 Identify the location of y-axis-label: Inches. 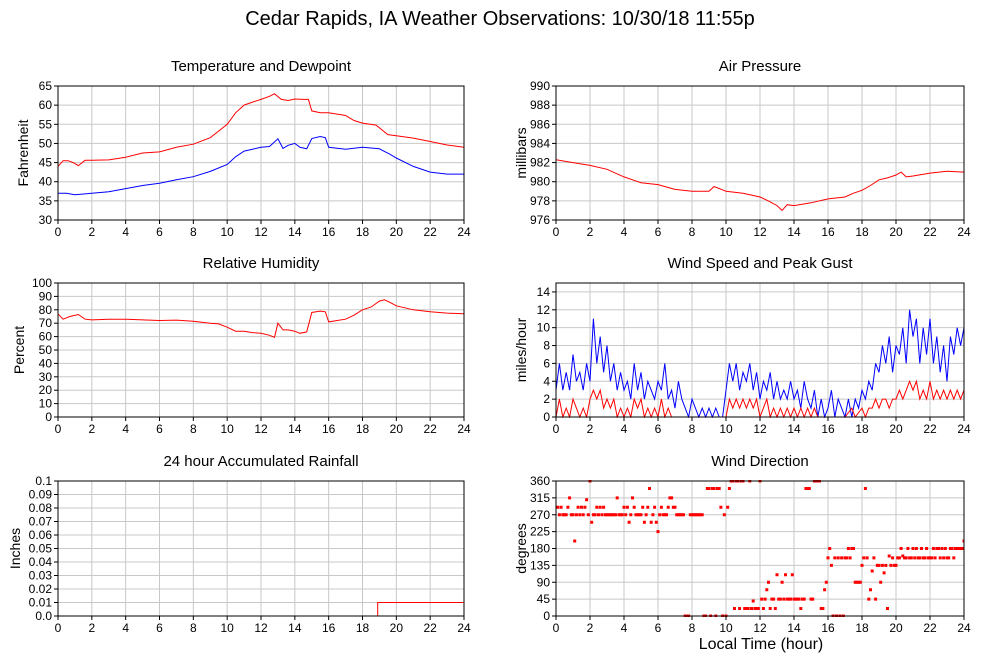
(15, 548).